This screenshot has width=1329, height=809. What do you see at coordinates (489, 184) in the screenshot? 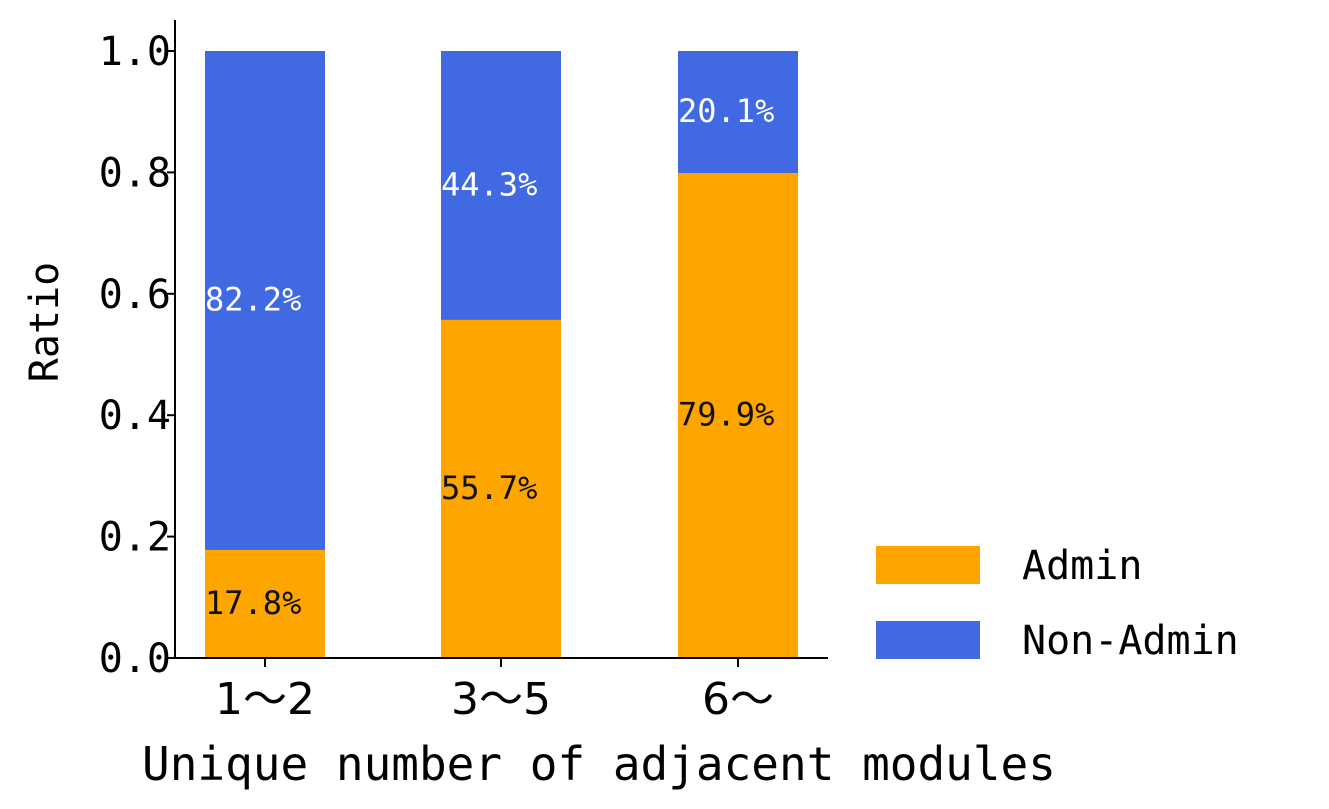
I see `bar-value-label: 44.3%` at bounding box center [489, 184].